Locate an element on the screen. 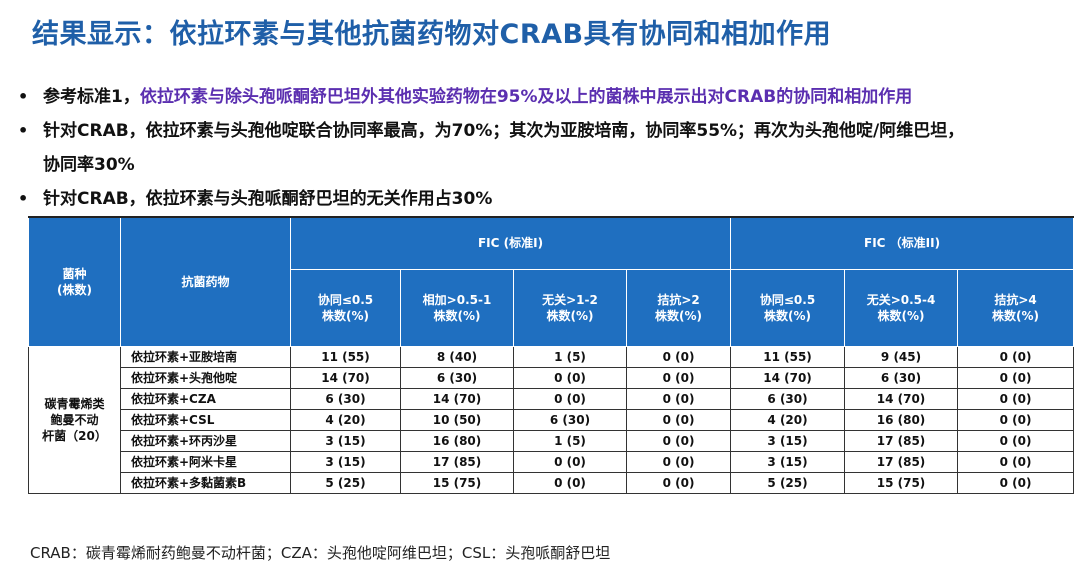 The width and height of the screenshot is (1080, 579). species-cell: 碳青霉烯类 鲍曼不动 杆菌（20） is located at coordinates (74, 419).